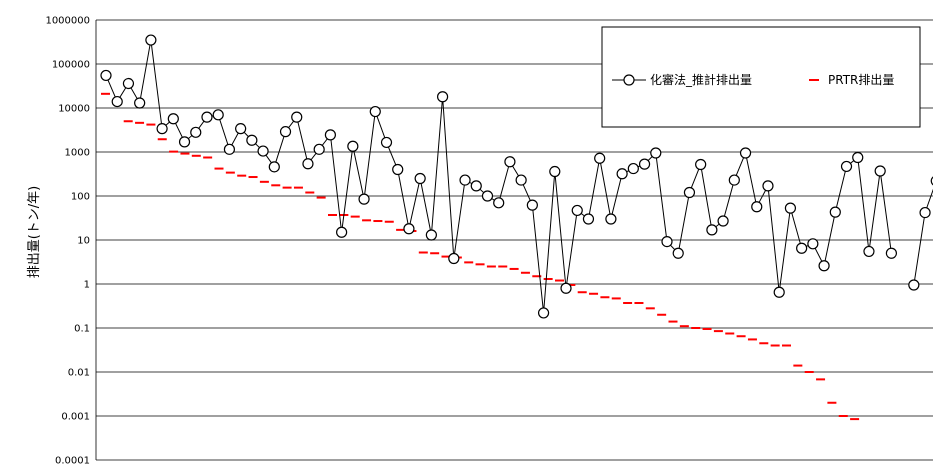 The width and height of the screenshot is (933, 464). I want to click on legend-box, so click(761, 77).